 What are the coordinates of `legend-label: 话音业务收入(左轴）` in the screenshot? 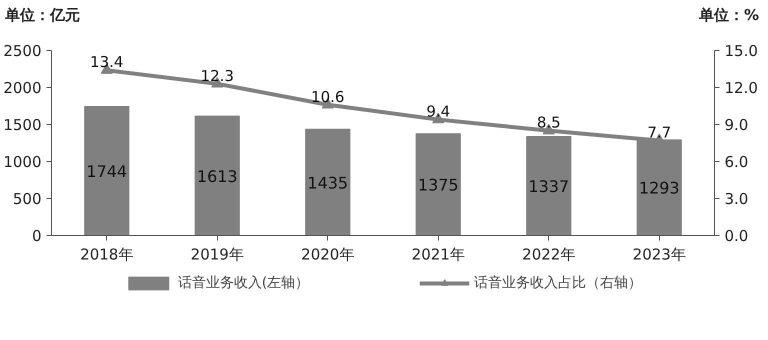 It's located at (244, 283).